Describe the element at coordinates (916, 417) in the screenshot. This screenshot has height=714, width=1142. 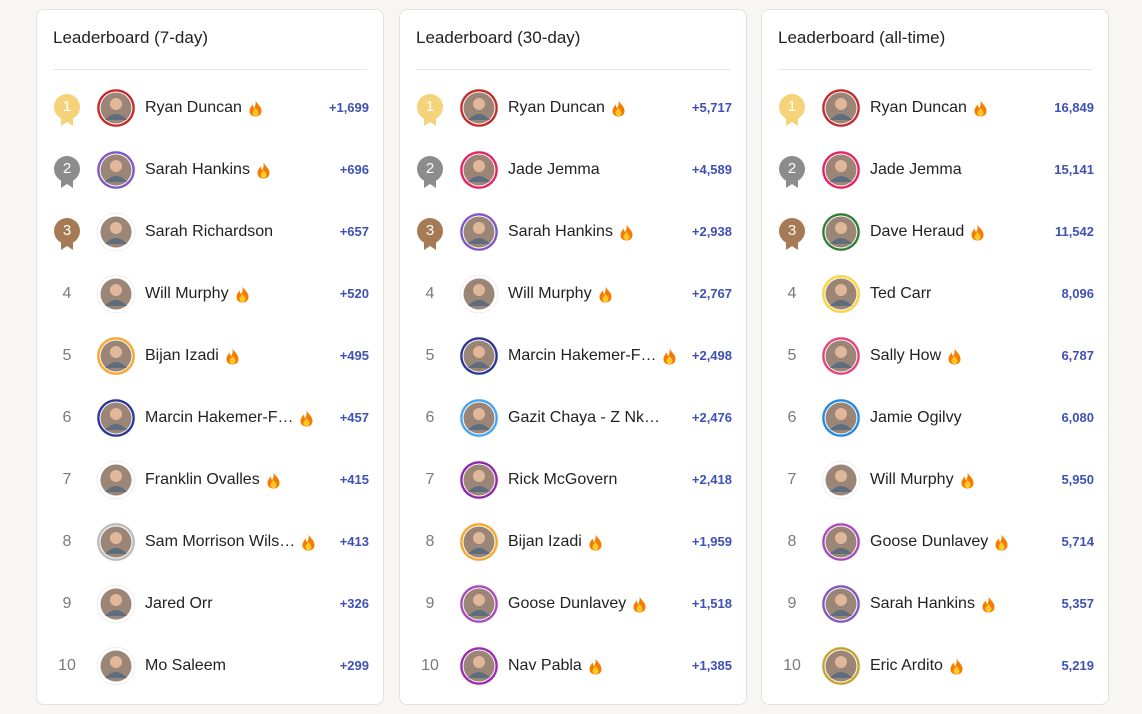
I see `name-text: Jamie Ogilvy` at that location.